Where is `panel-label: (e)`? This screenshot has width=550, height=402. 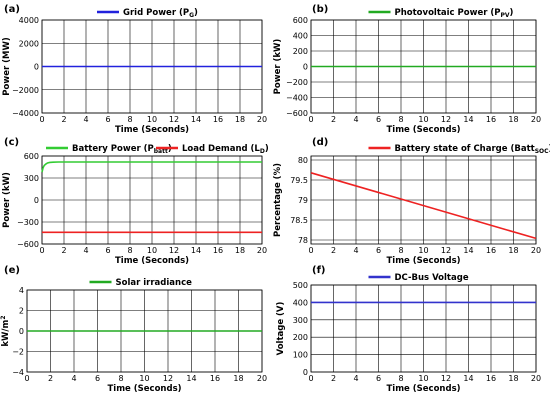 panel-label: (e) is located at coordinates (12, 270).